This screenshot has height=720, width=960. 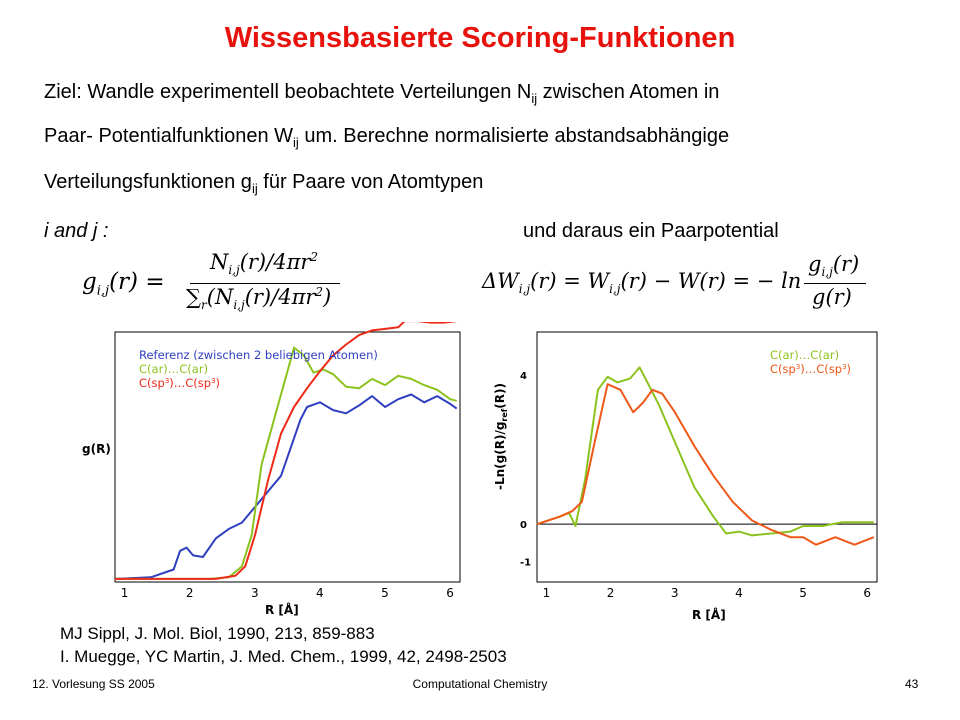 I want to click on chart2-ylabel-tail: (R)), so click(x=500, y=396).